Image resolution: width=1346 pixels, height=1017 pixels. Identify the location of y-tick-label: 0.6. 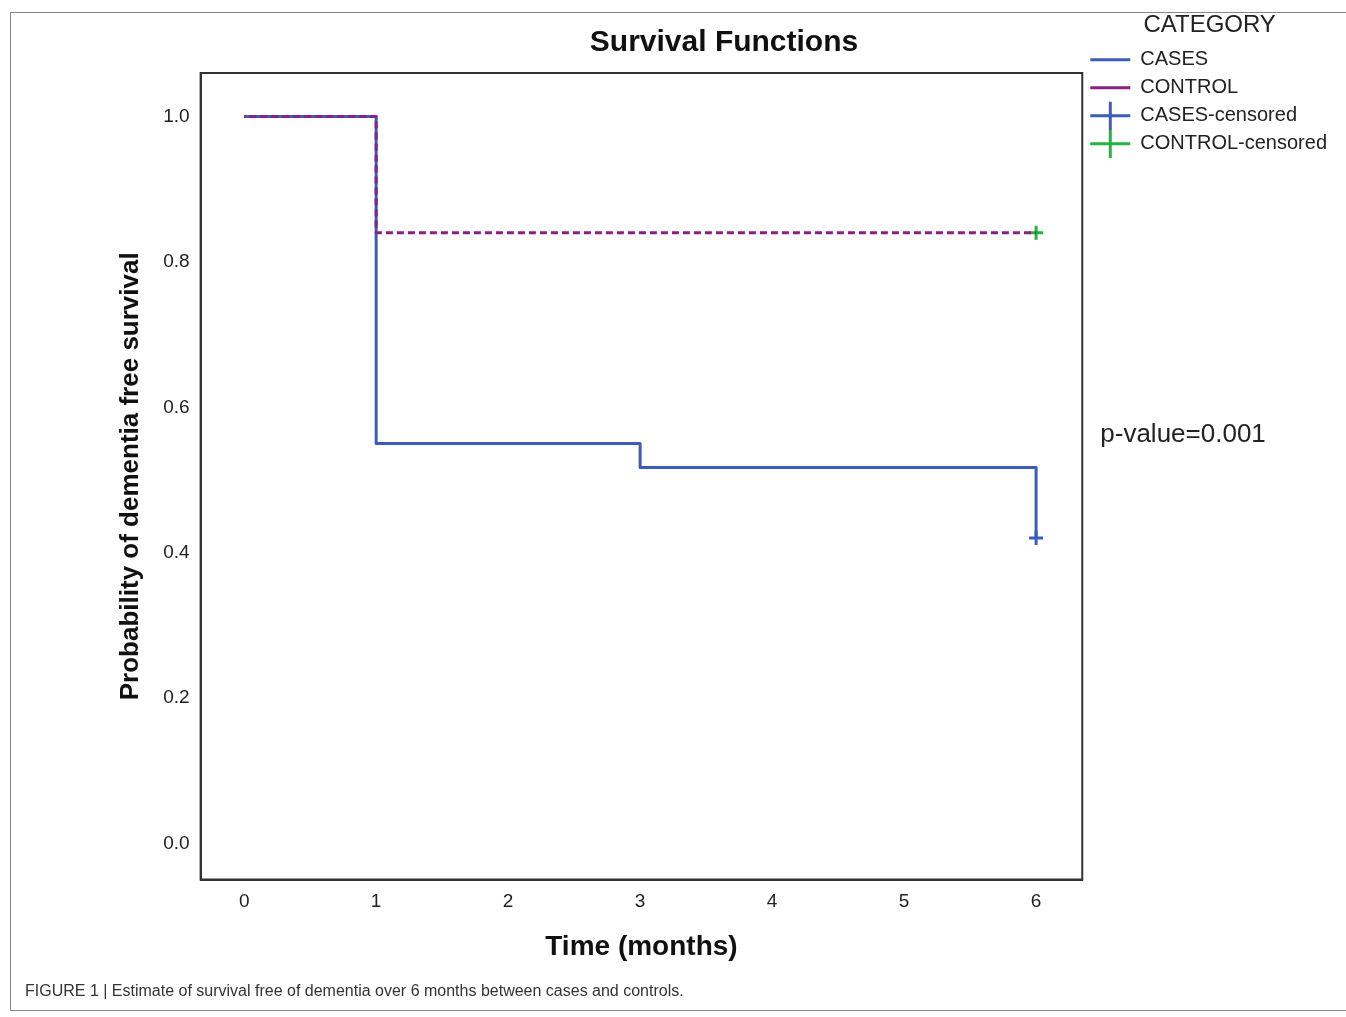
(176, 406).